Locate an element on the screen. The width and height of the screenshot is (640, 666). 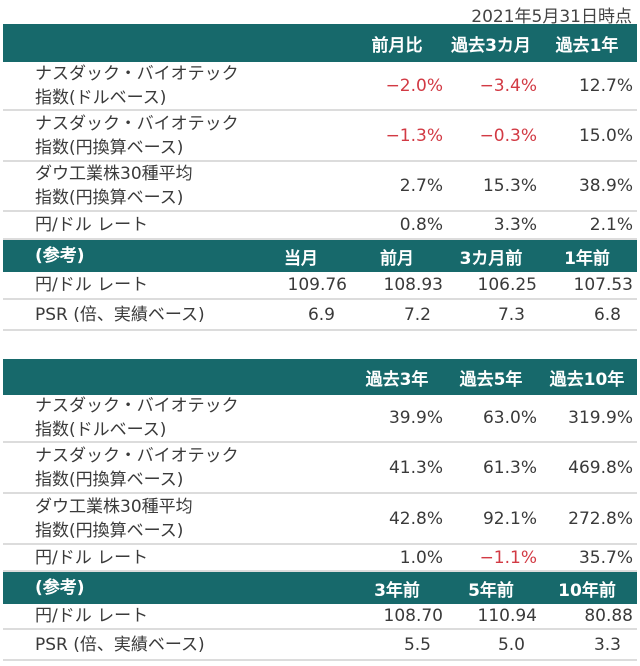
reference-column-header: 5年前 is located at coordinates (491, 590).